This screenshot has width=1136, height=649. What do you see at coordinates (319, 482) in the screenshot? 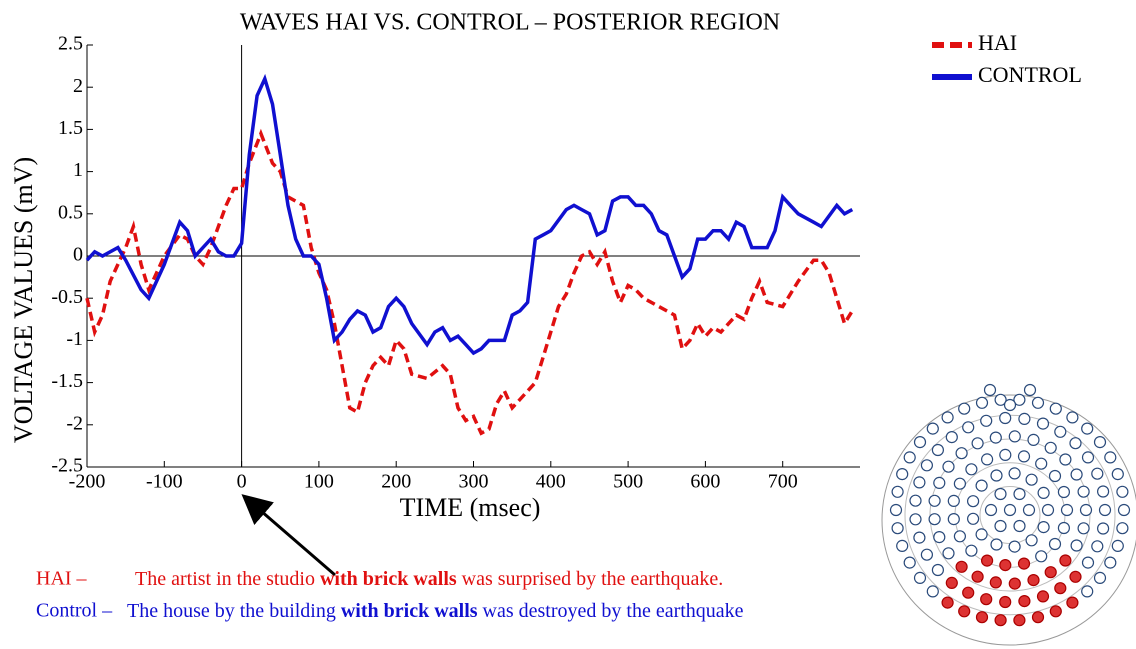
I see `x-tick-label: 100` at bounding box center [319, 482].